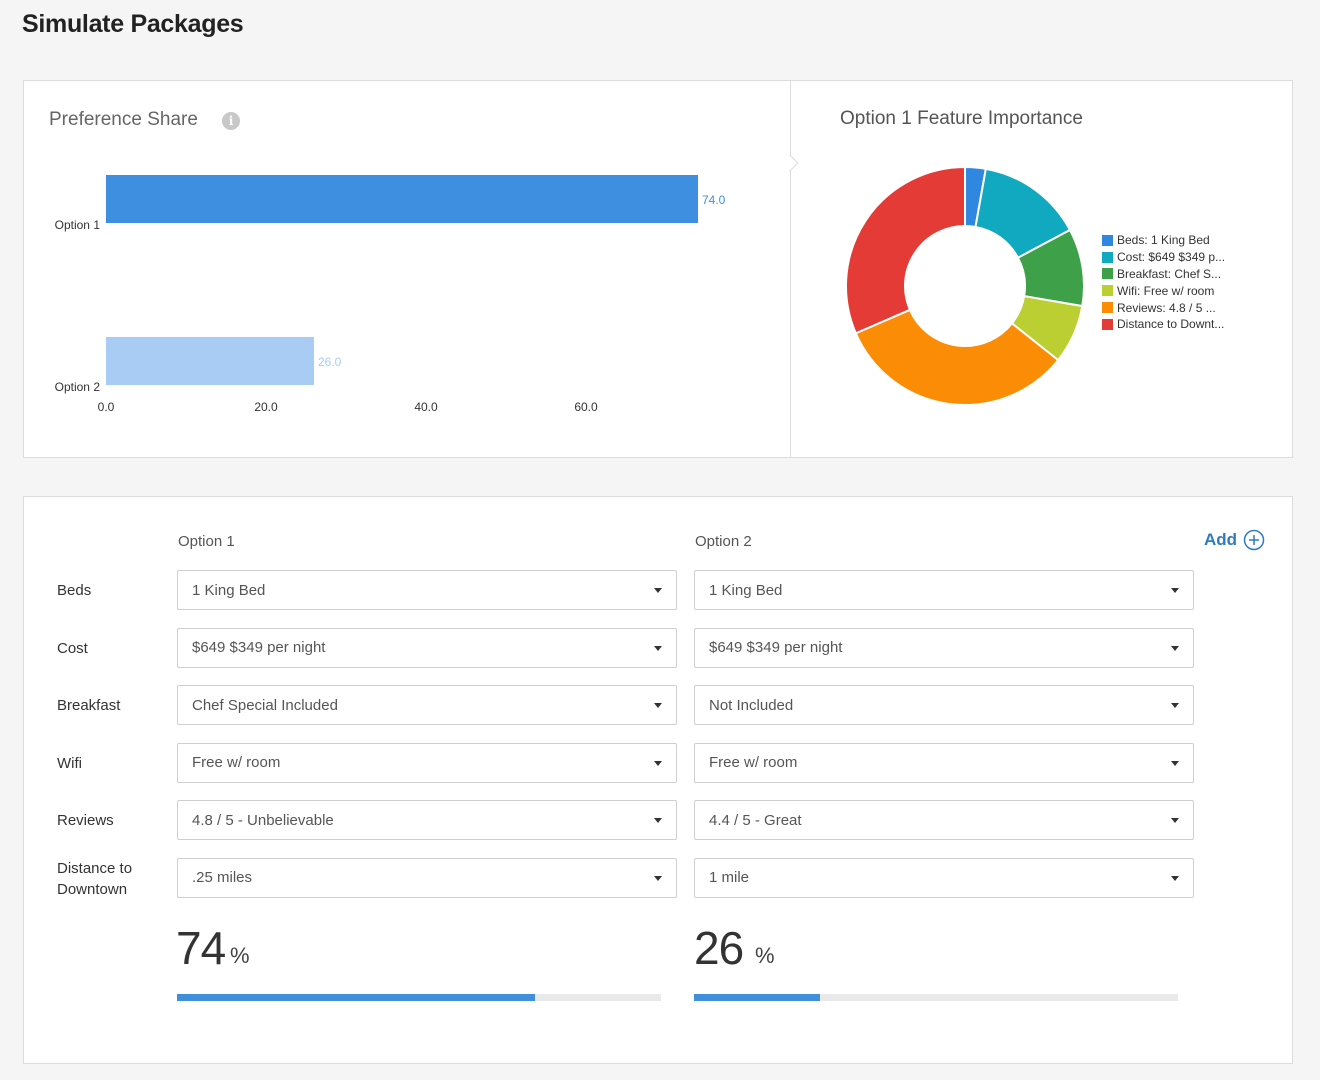 Image resolution: width=1320 pixels, height=1080 pixels. I want to click on page-title: Simulate Packages, so click(133, 24).